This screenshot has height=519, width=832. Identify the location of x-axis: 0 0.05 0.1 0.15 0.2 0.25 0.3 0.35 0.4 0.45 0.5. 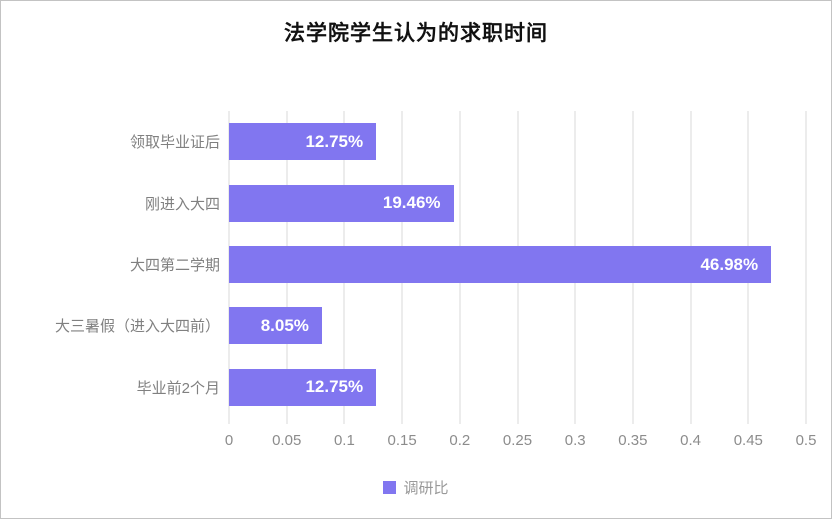
(521, 442).